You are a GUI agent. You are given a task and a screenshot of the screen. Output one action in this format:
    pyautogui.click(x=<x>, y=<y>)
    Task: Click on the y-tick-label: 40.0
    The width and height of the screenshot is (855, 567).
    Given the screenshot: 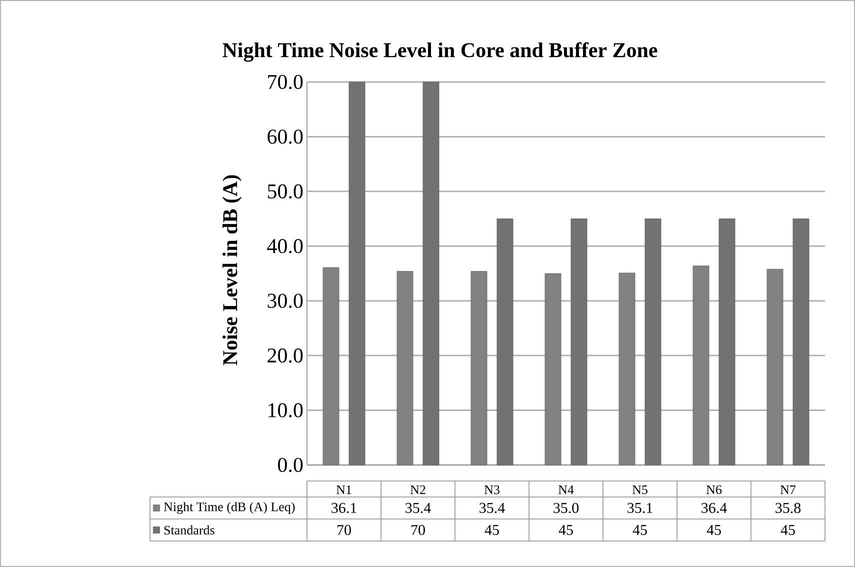 What is the action you would take?
    pyautogui.click(x=285, y=246)
    